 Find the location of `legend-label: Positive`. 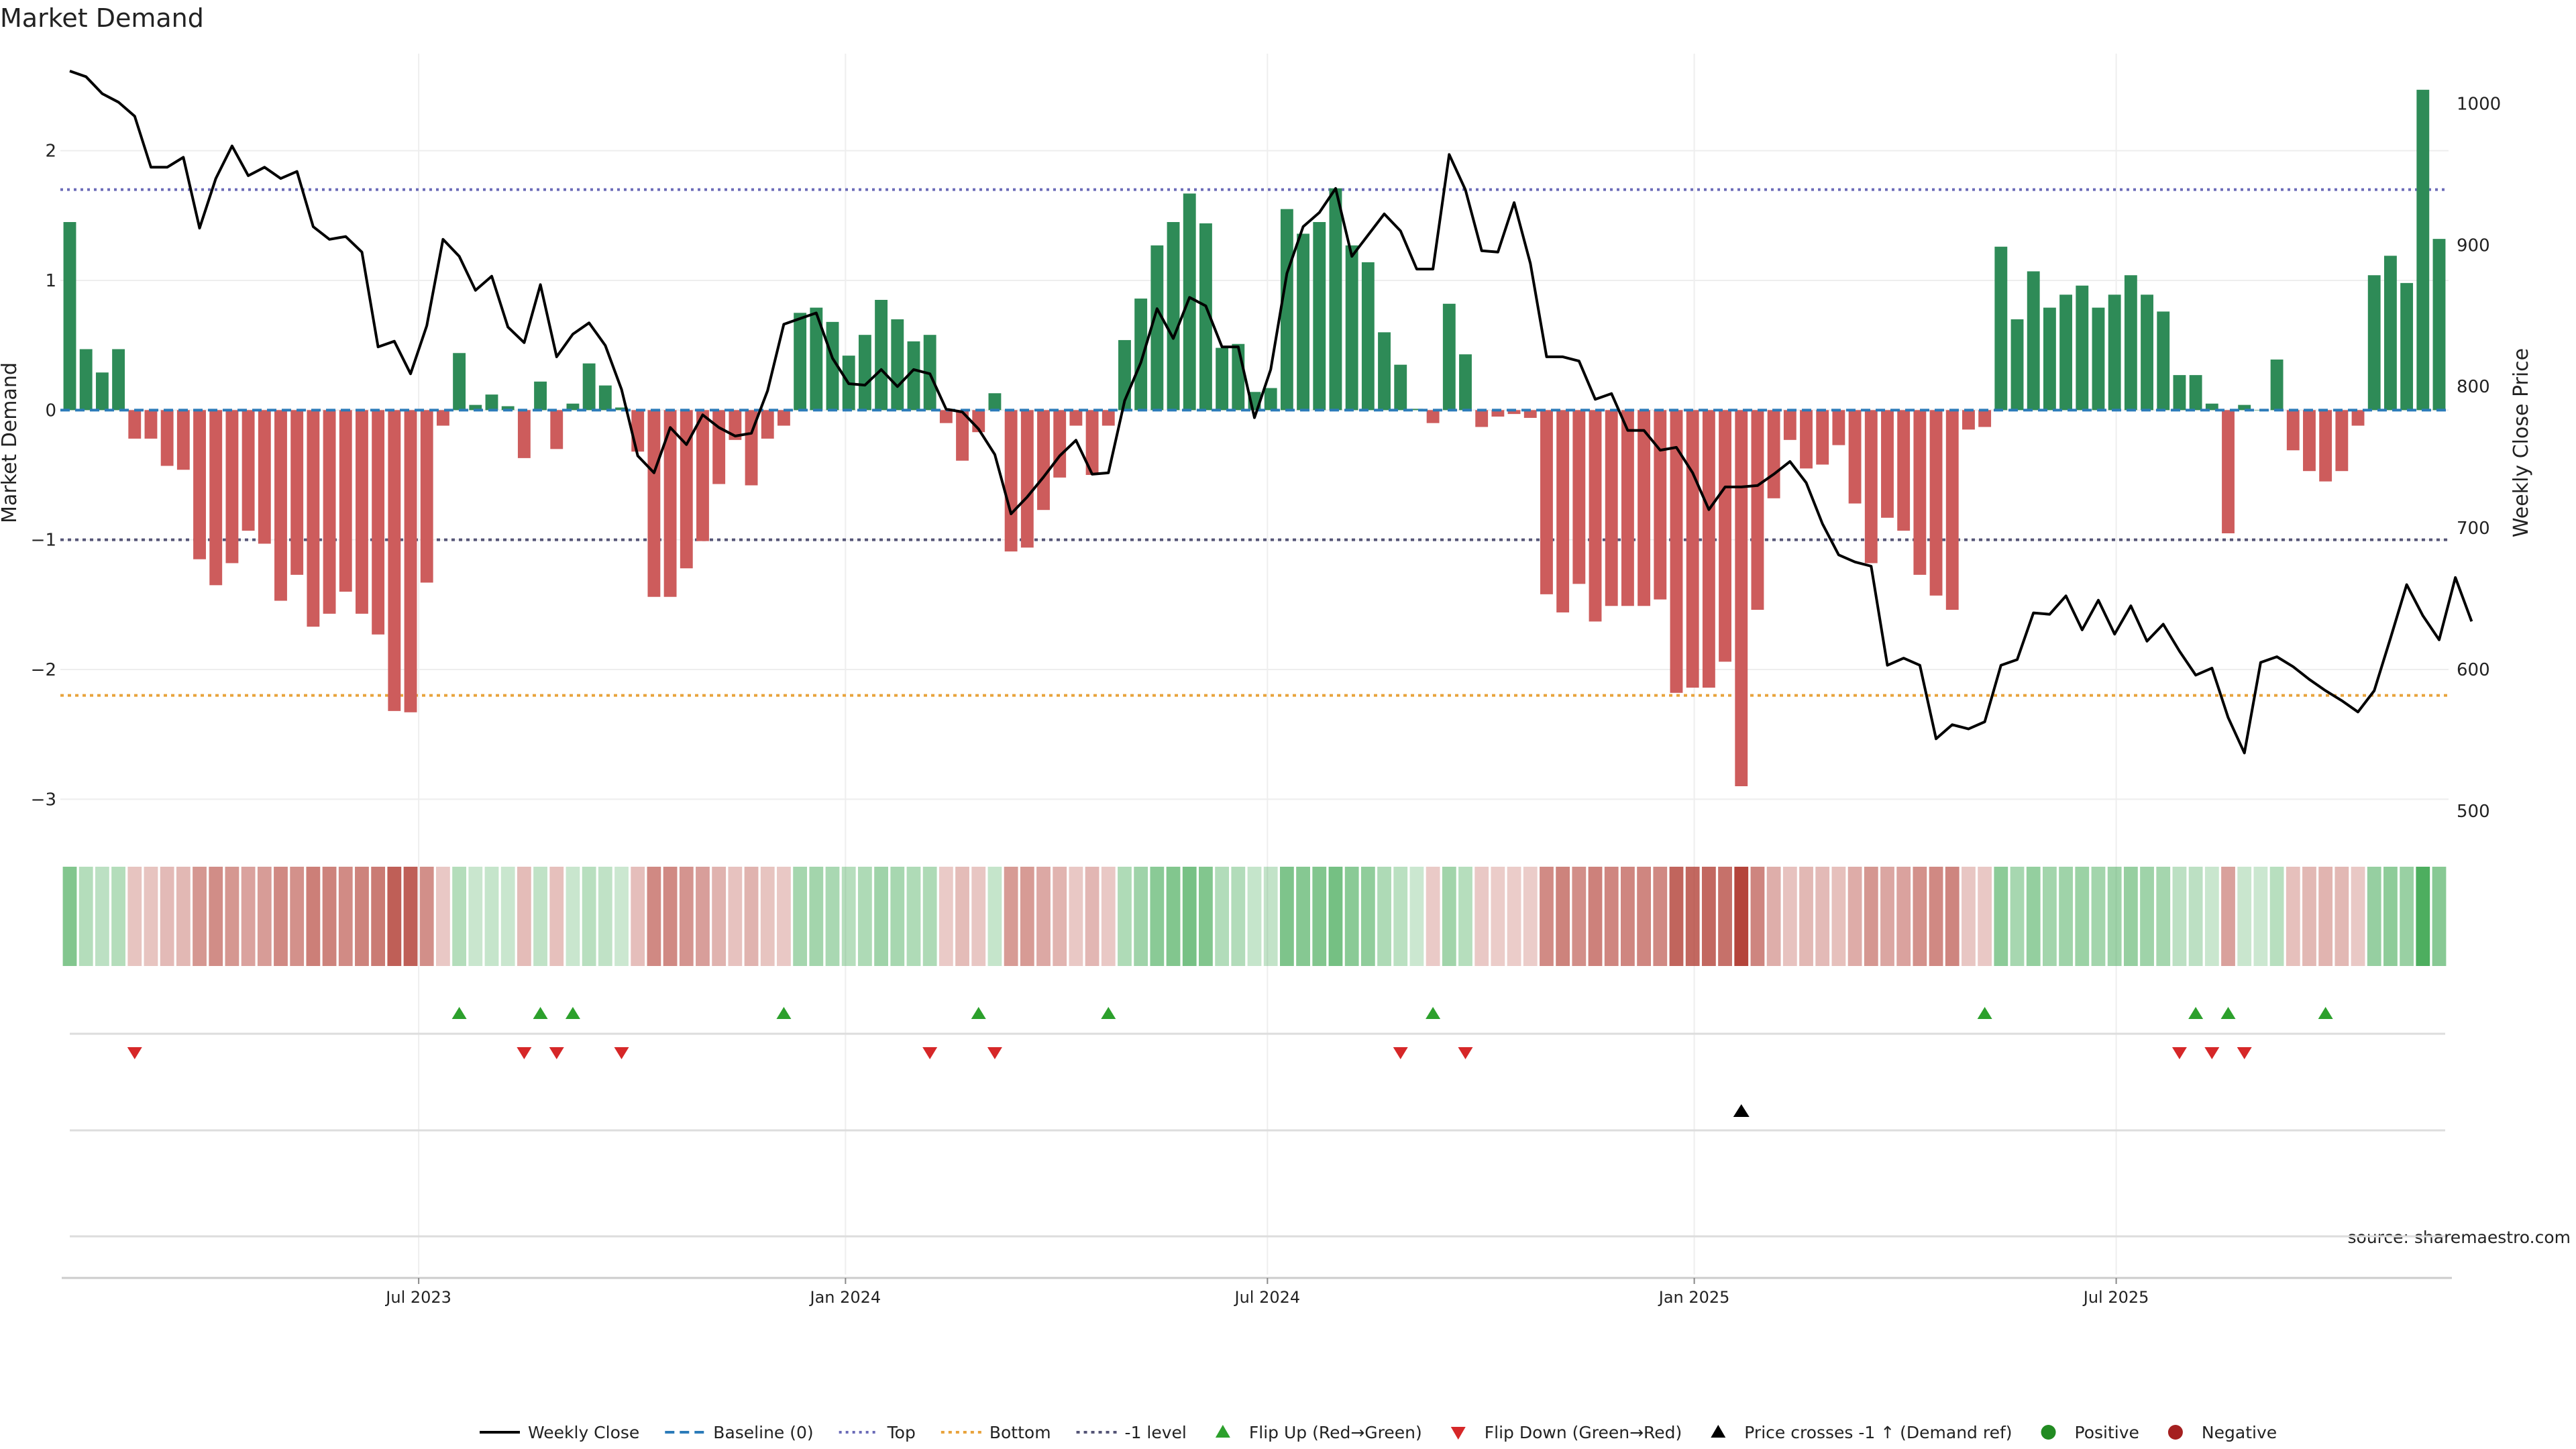

legend-label: Positive is located at coordinates (2107, 1432).